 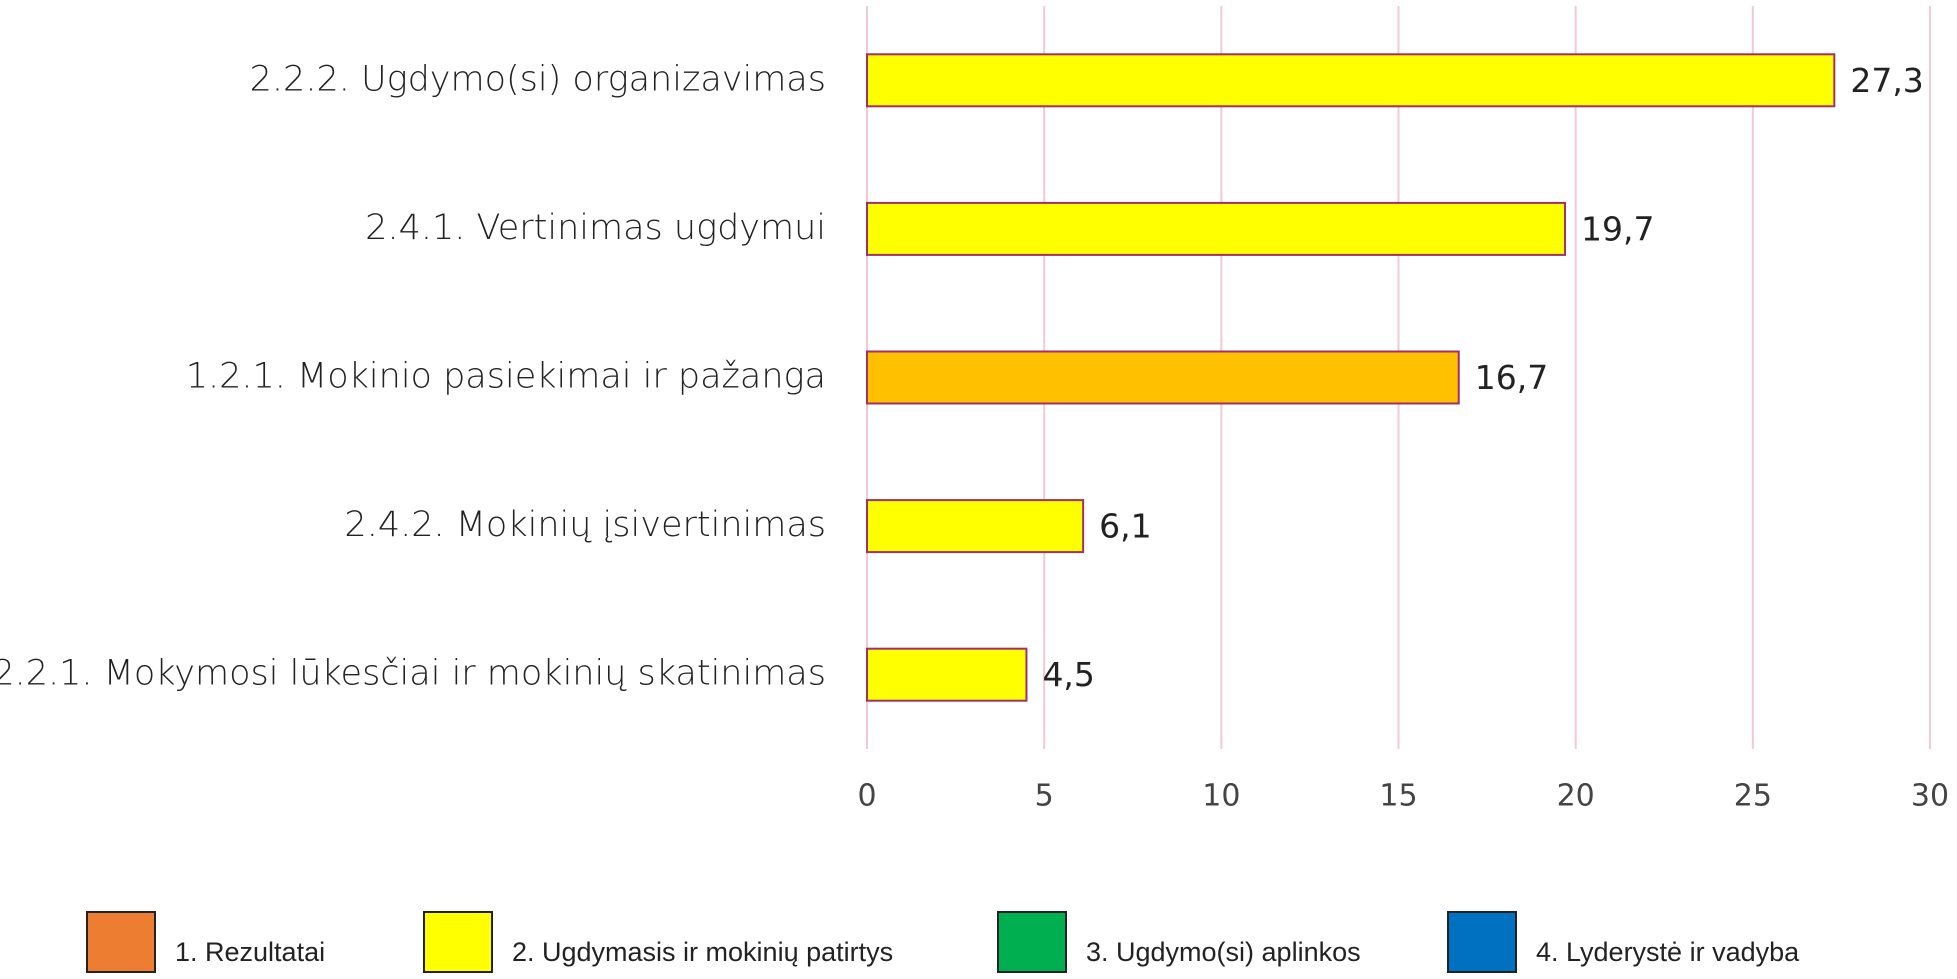 What do you see at coordinates (1044, 796) in the screenshot?
I see `x-tick-label: 5` at bounding box center [1044, 796].